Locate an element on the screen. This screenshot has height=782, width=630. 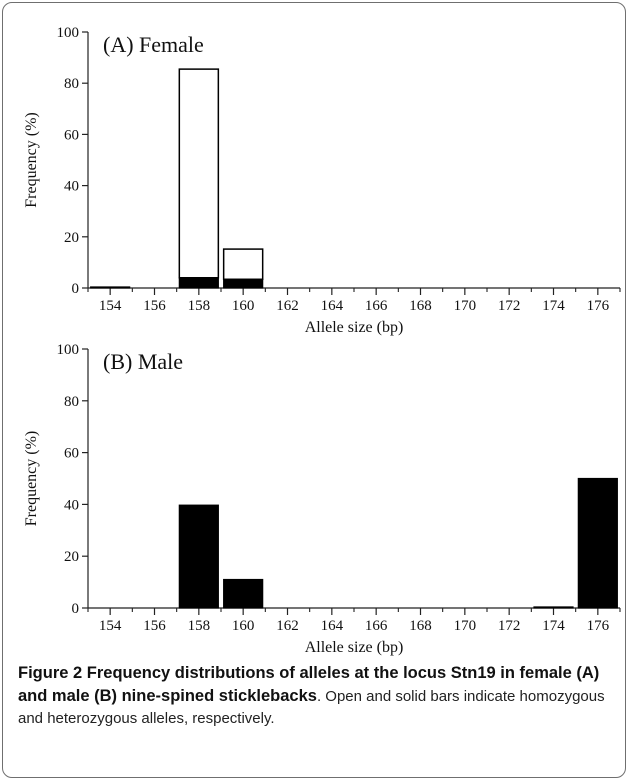
panel-label: (A) Female is located at coordinates (153, 44).